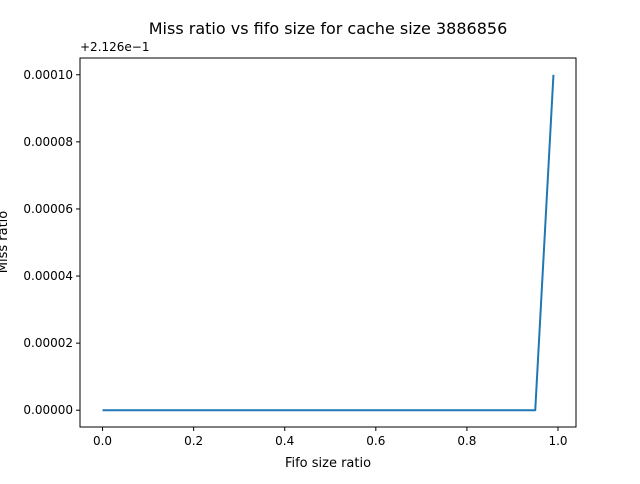 This screenshot has height=484, width=640. I want to click on x-tick-label: 1.0, so click(557, 441).